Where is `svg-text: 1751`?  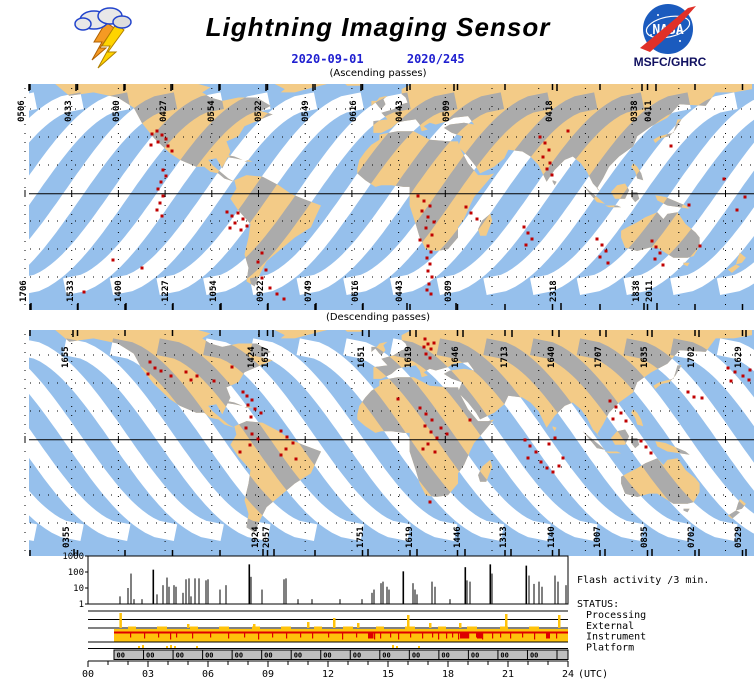
svg-text: 1751 is located at coordinates (361, 537).